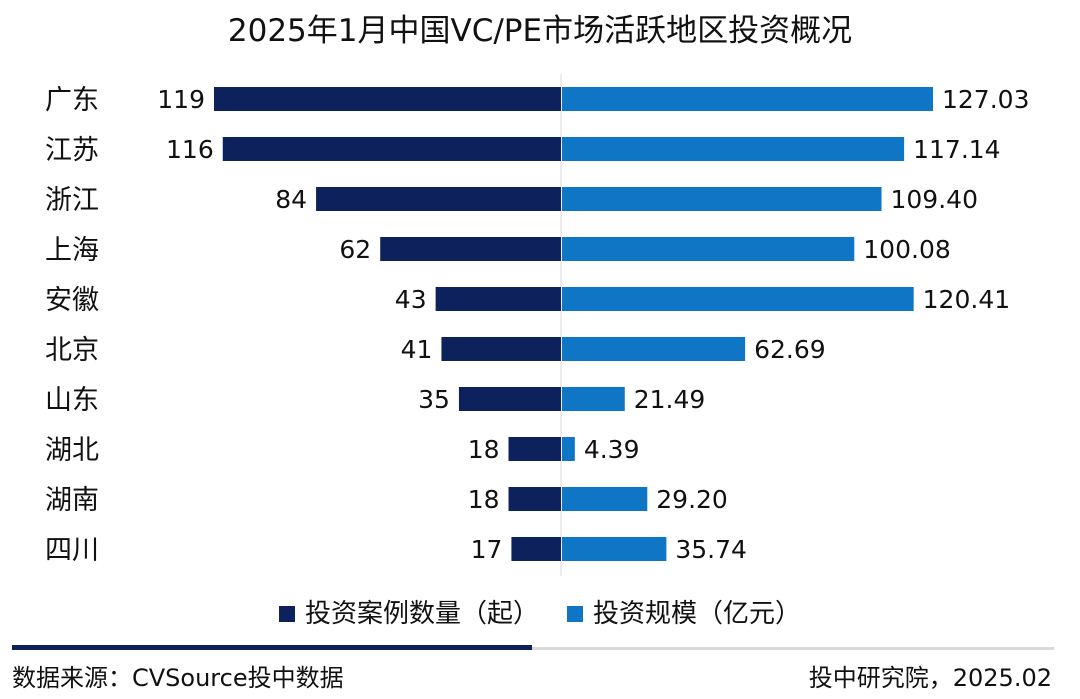 Image resolution: width=1080 pixels, height=699 pixels. I want to click on legend: 投资案例数量（起） 投资规模（亿元）, so click(540, 614).